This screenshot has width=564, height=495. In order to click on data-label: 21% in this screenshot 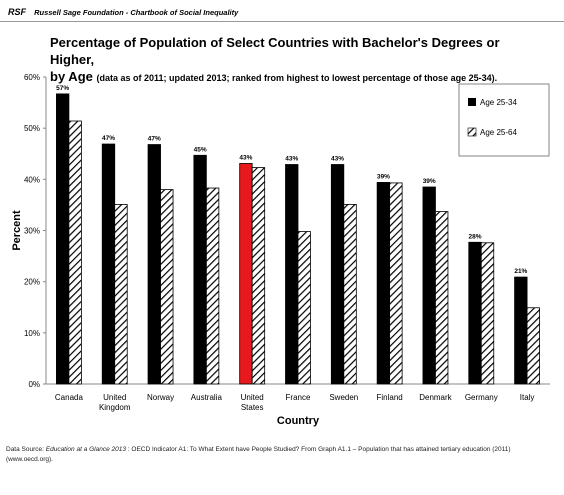, I will do `click(520, 271)`.